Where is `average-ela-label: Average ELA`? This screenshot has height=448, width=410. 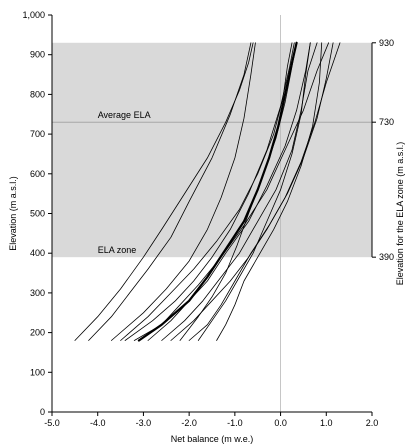 average-ela-label: Average ELA is located at coordinates (124, 115).